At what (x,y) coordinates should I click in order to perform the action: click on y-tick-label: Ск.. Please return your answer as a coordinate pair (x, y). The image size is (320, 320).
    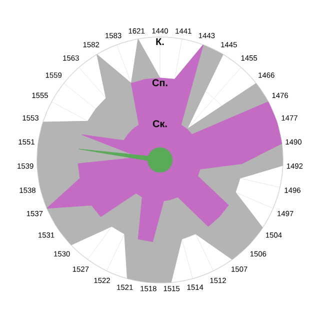
    Looking at the image, I should click on (159, 124).